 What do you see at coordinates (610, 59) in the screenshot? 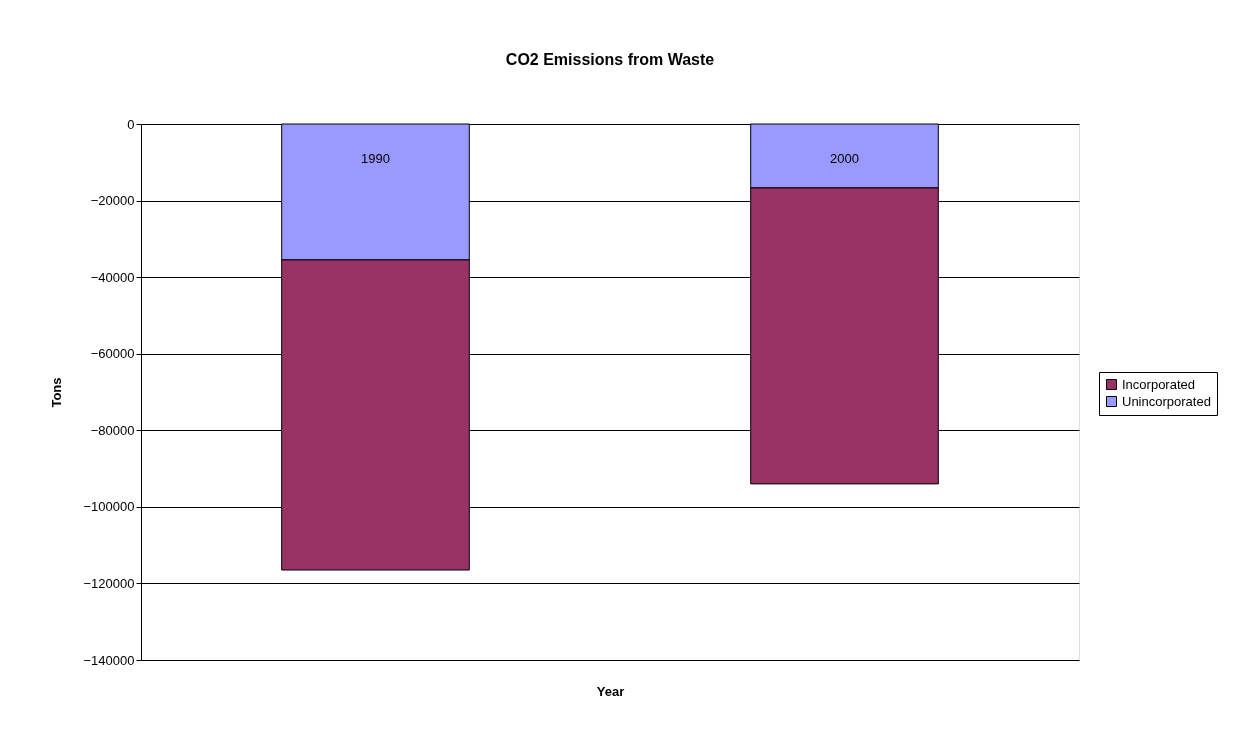
I see `chart-title: CO2 Emissions from Waste` at bounding box center [610, 59].